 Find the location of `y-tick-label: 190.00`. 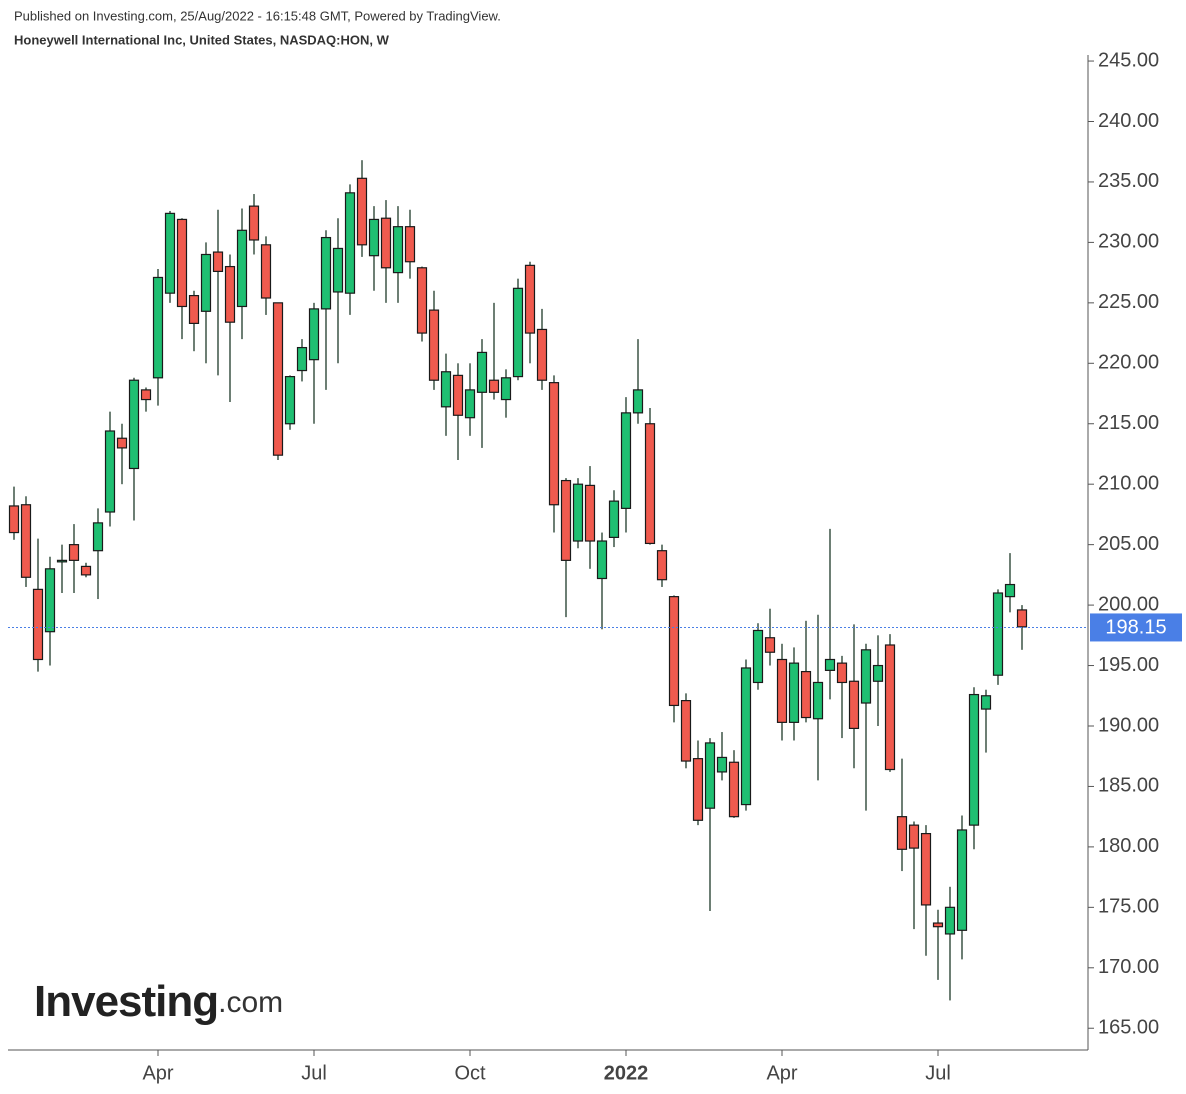

y-tick-label: 190.00 is located at coordinates (1128, 725).